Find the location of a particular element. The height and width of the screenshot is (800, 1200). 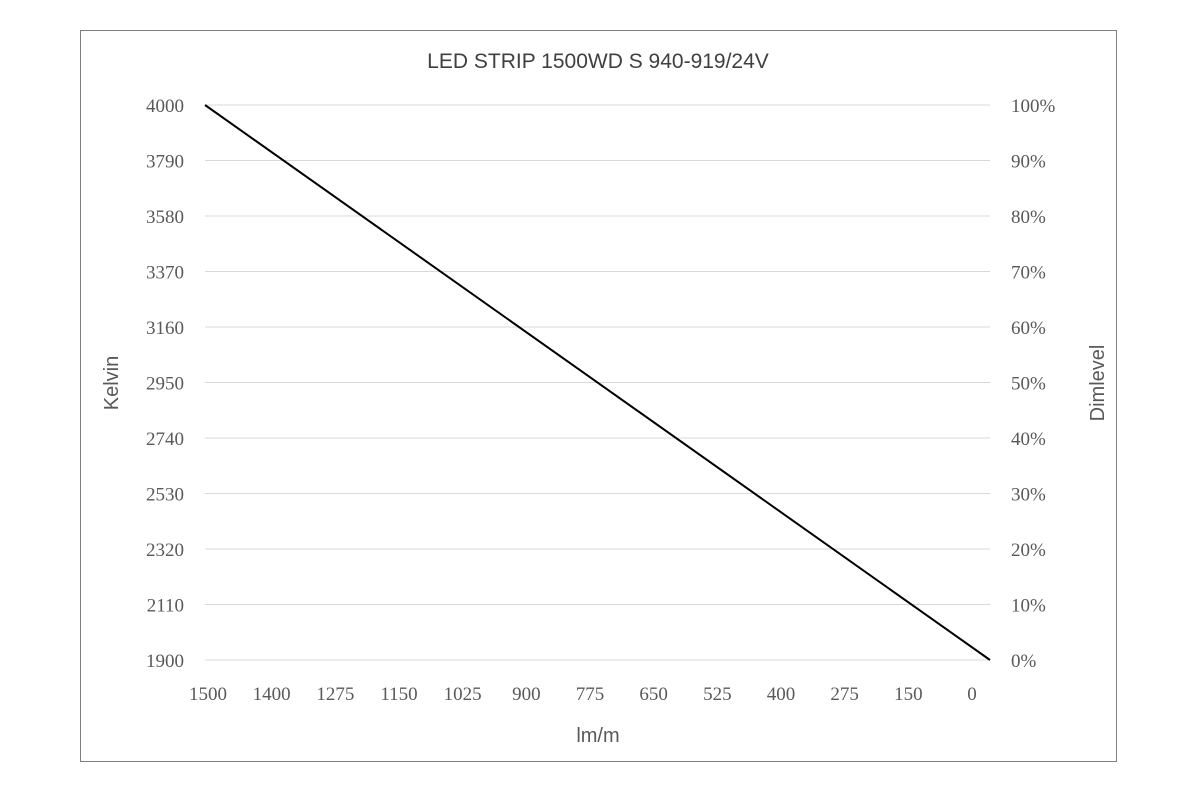

y-tick-label: 2740 is located at coordinates (165, 439).